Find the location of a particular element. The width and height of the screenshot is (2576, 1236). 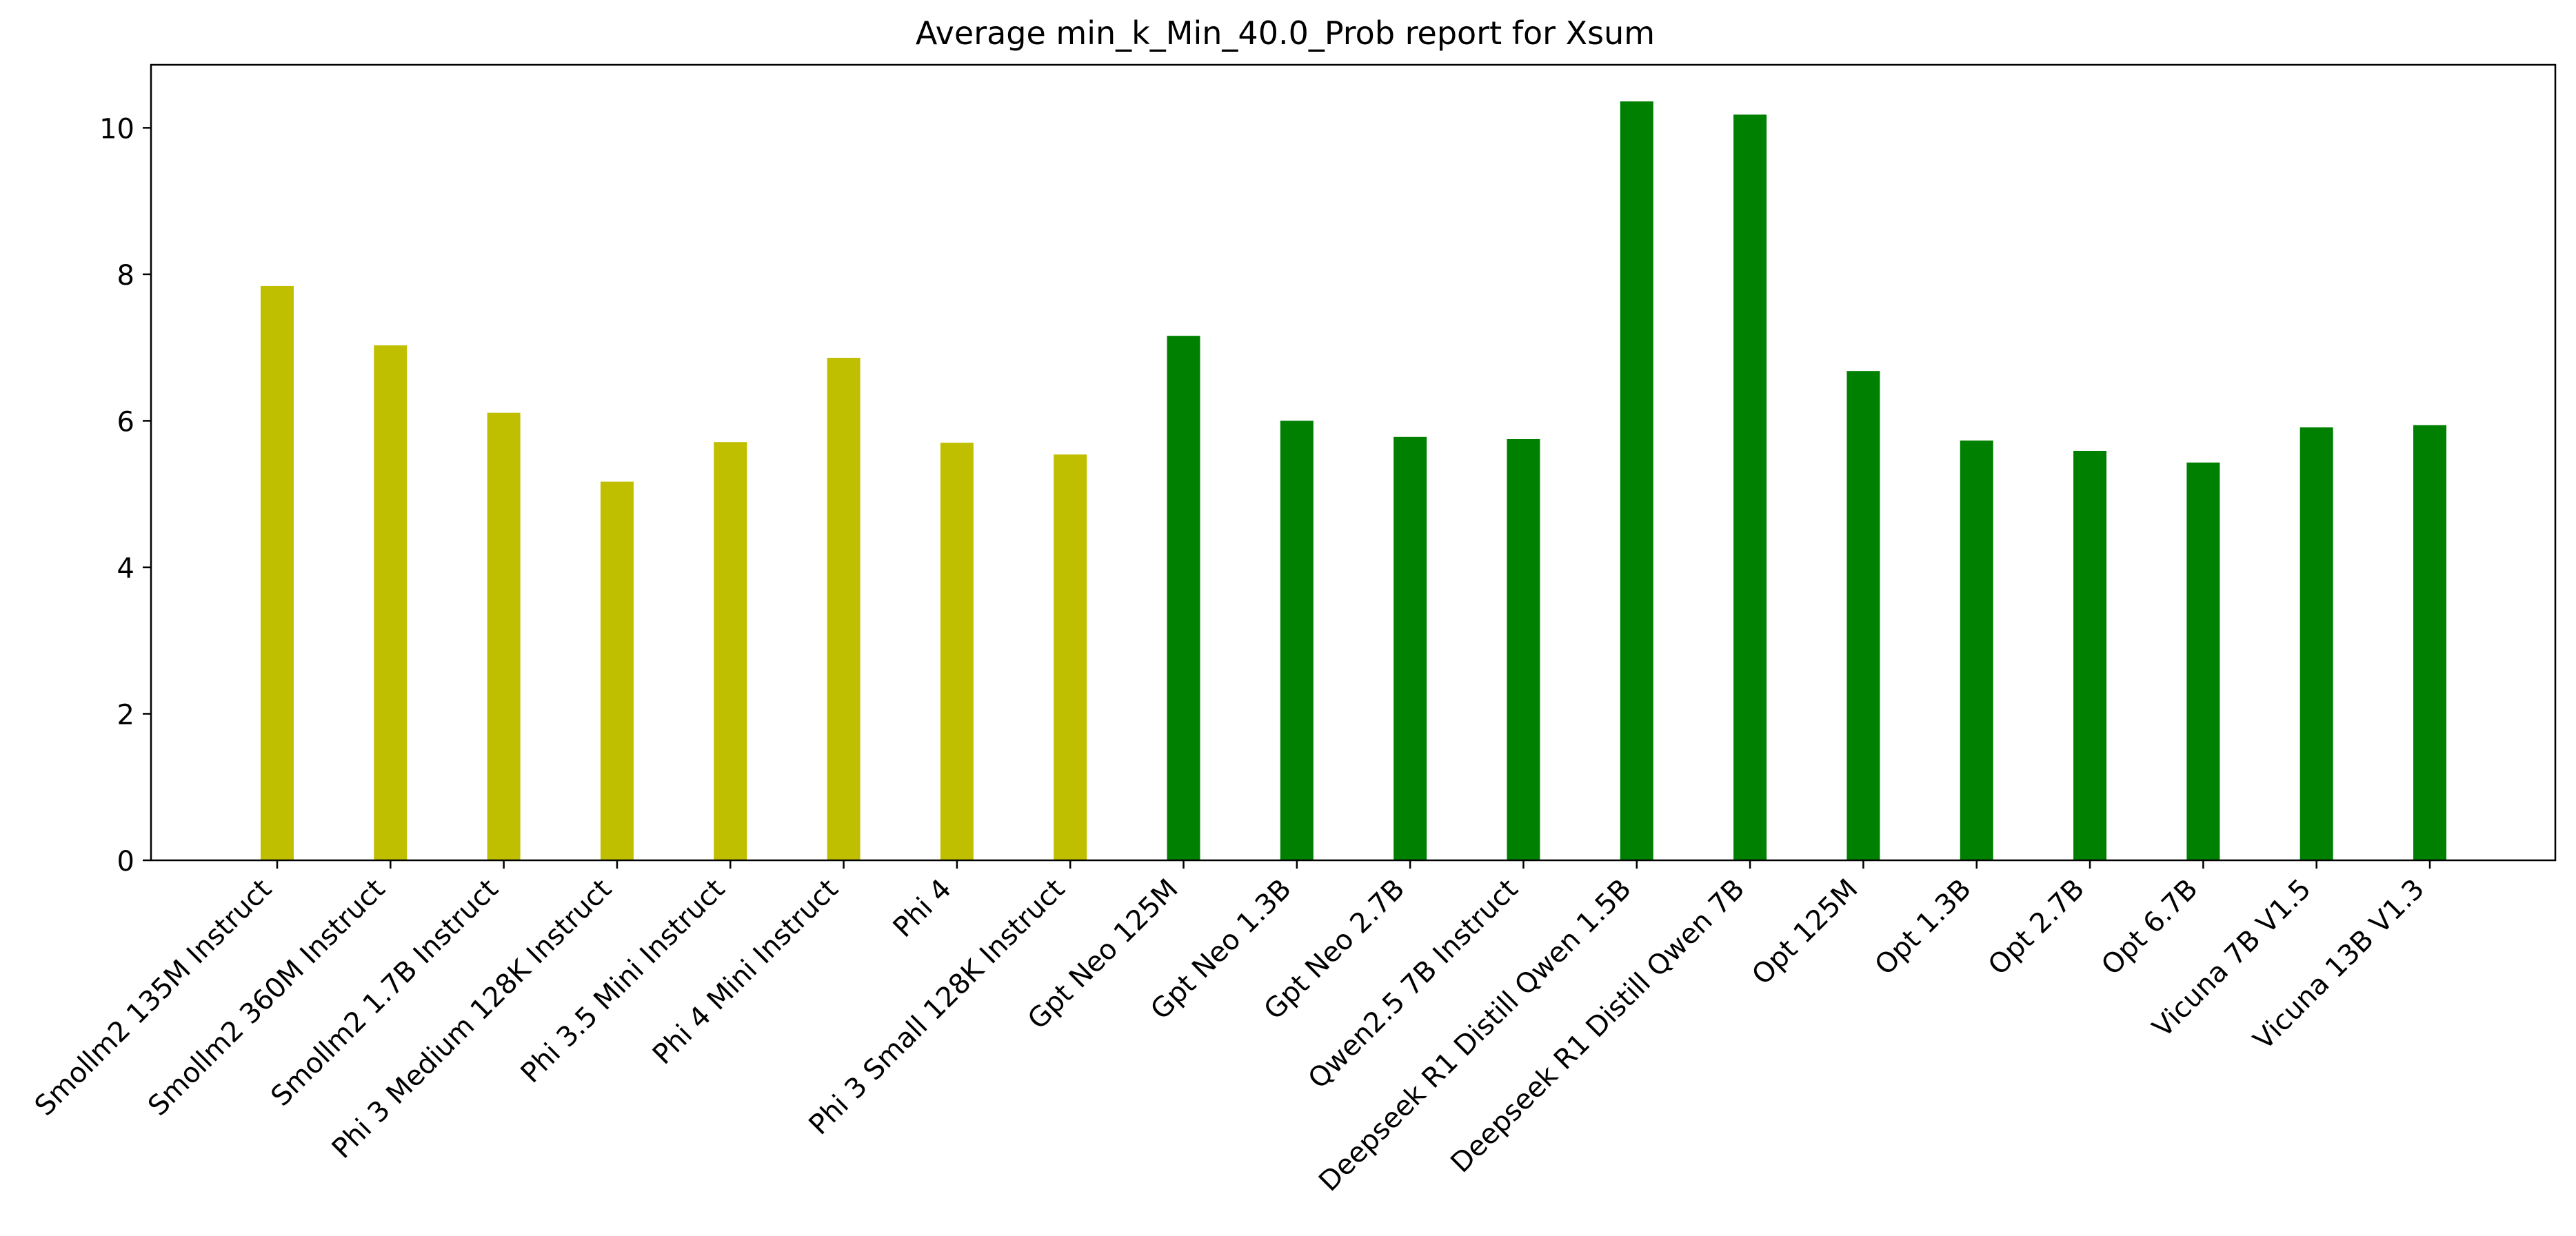

y-tick-label: 2 is located at coordinates (125, 715).